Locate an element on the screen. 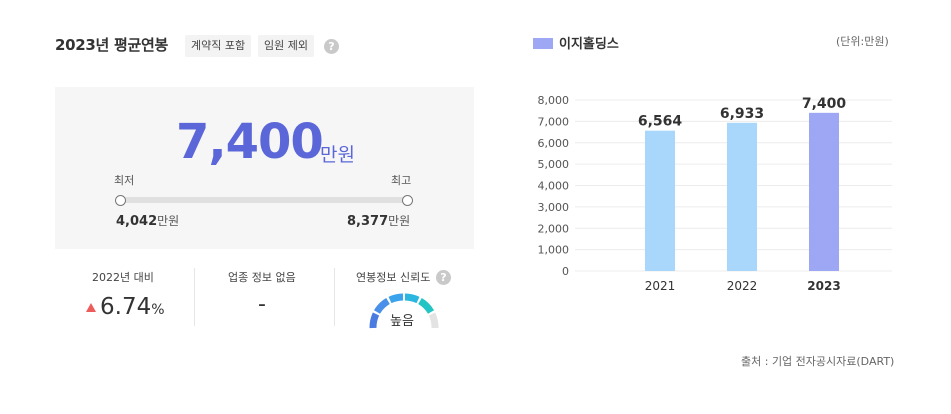 Image resolution: width=951 pixels, height=414 pixels. max-label: 최고 is located at coordinates (401, 180).